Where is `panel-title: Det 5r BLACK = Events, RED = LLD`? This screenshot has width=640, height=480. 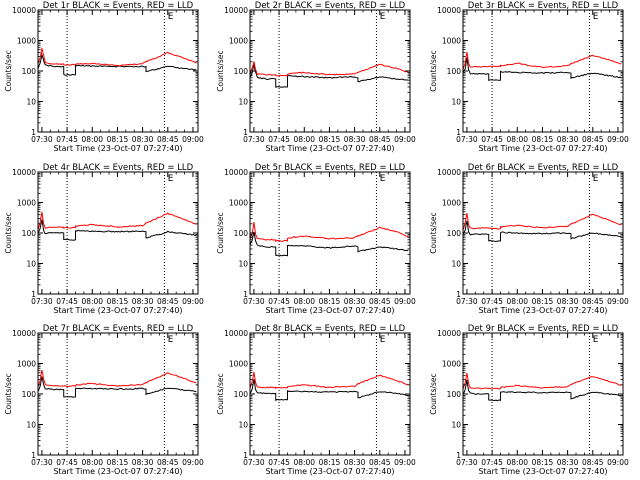 panel-title: Det 5r BLACK = Events, RED = LLD is located at coordinates (330, 168).